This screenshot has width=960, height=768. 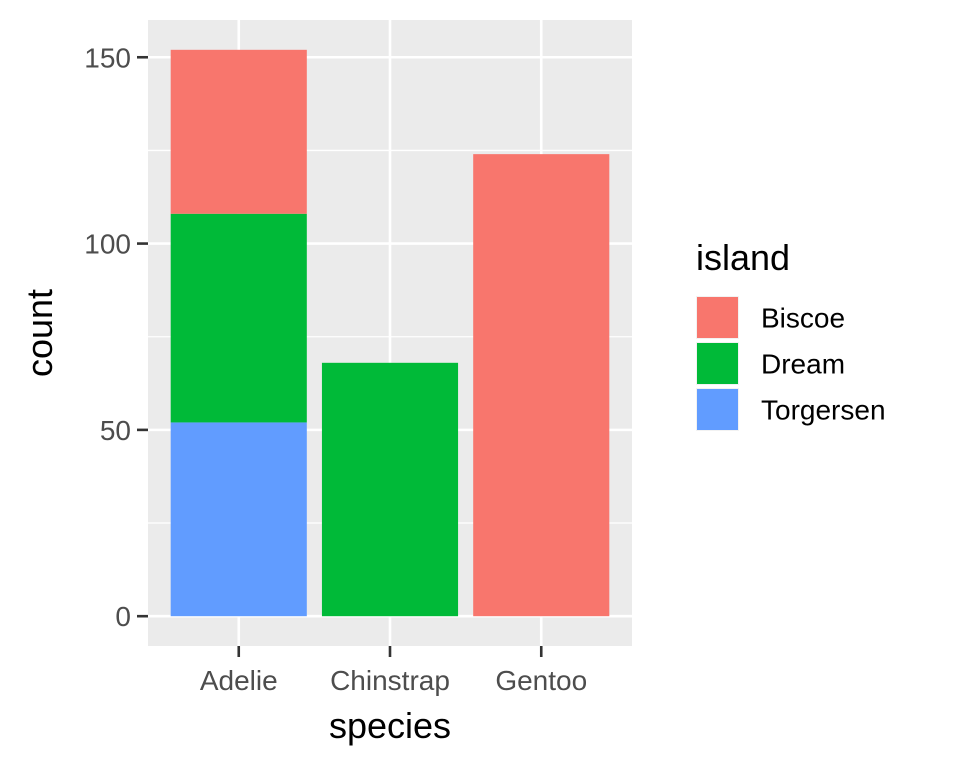 What do you see at coordinates (238, 519) in the screenshot?
I see `bar-adelie-torgersen` at bounding box center [238, 519].